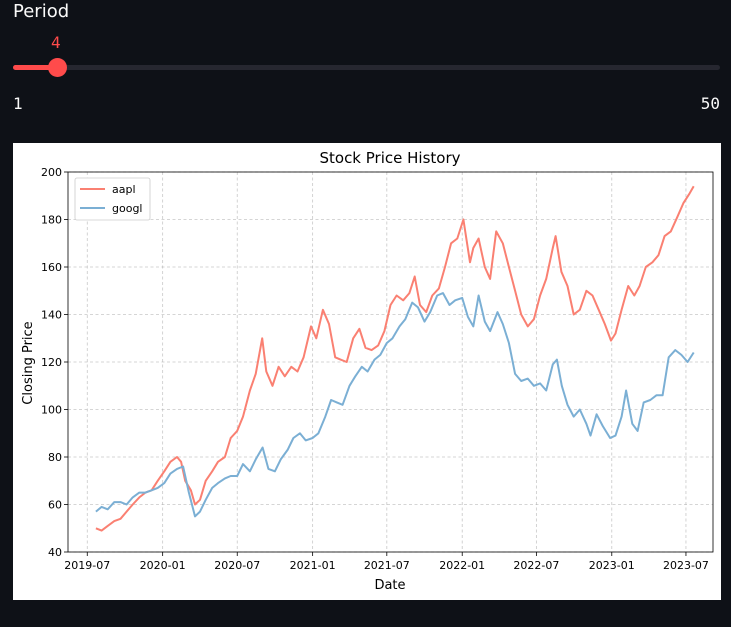 The width and height of the screenshot is (731, 627). I want to click on chart-title: Stock Price History, so click(389, 158).